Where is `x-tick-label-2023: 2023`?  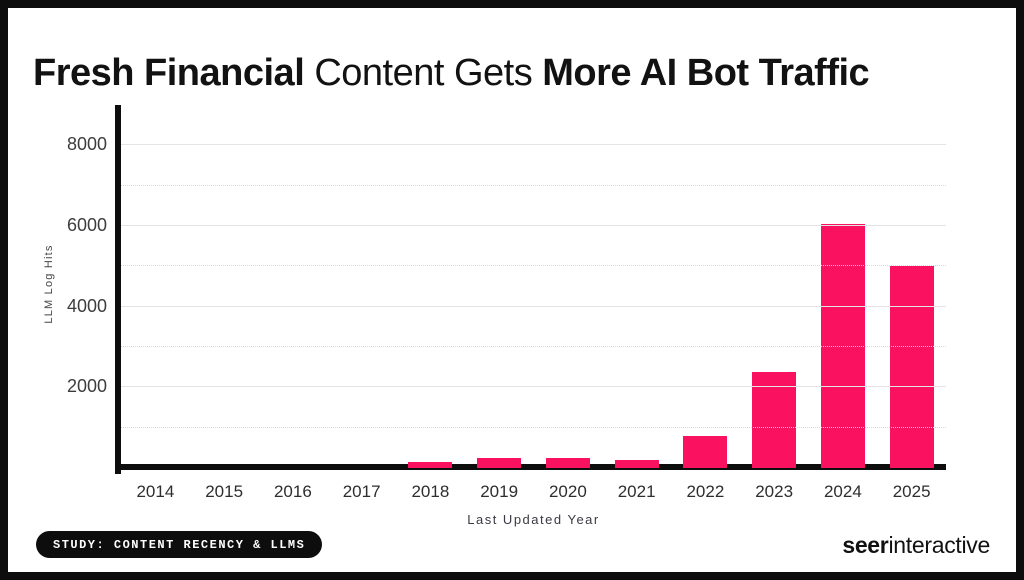
x-tick-label-2023: 2023 is located at coordinates (774, 491).